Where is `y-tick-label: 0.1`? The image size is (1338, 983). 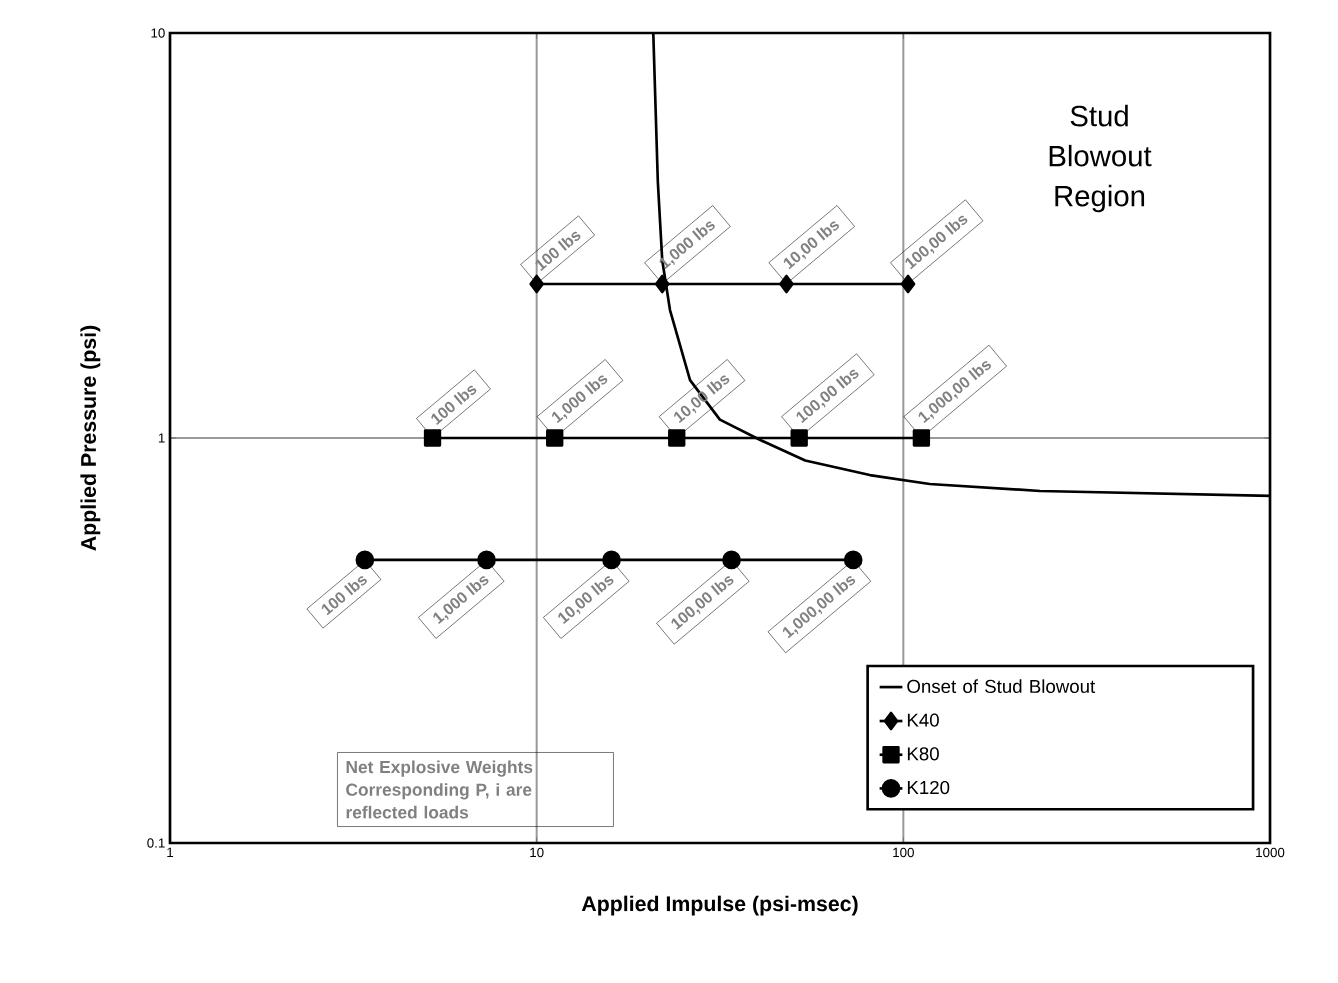
y-tick-label: 0.1 is located at coordinates (156, 843).